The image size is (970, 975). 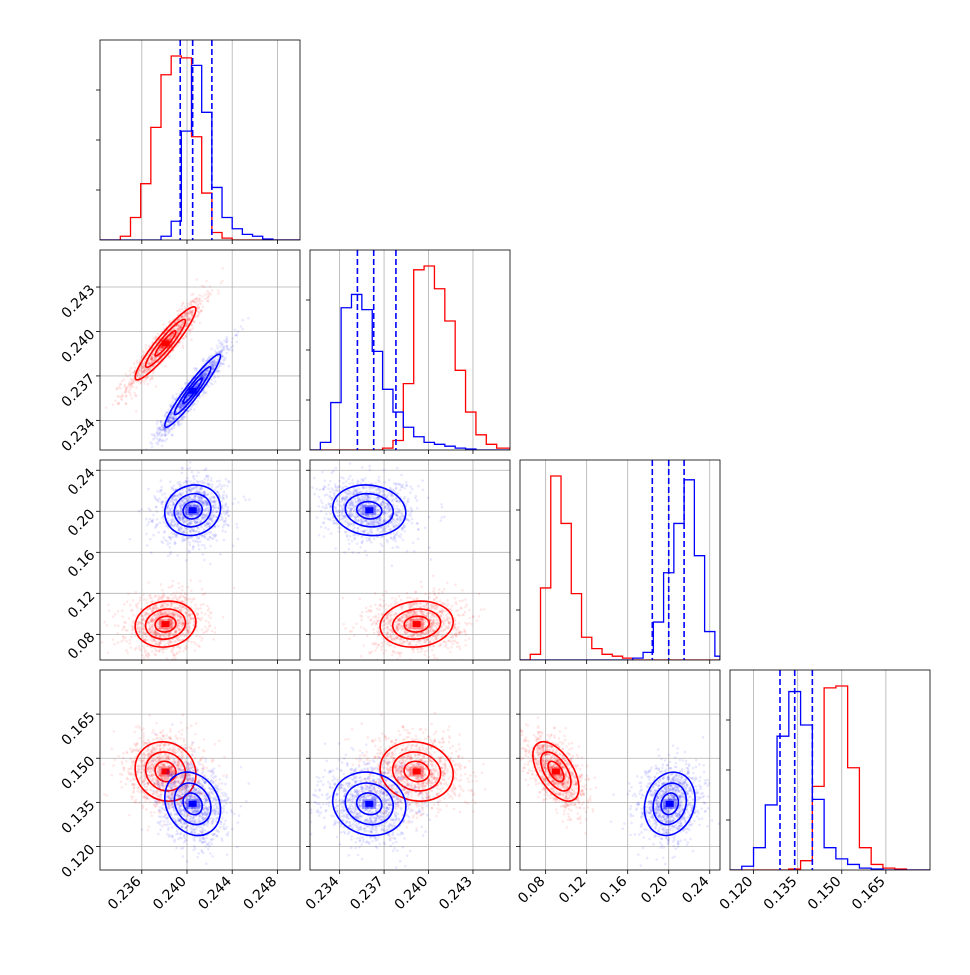 I want to click on y-tick-label: 0.243, so click(x=79, y=302).